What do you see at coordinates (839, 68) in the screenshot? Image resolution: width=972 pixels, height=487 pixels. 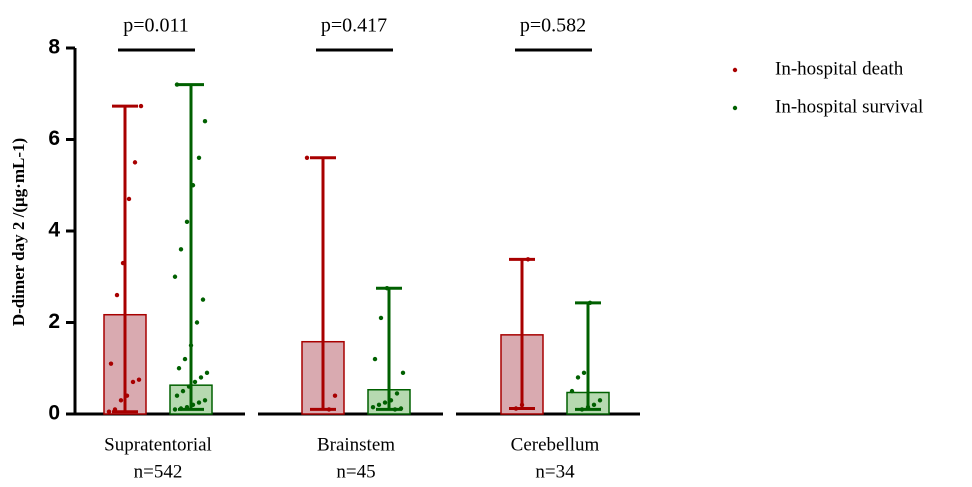 I see `legend-label: In-hospital death` at bounding box center [839, 68].